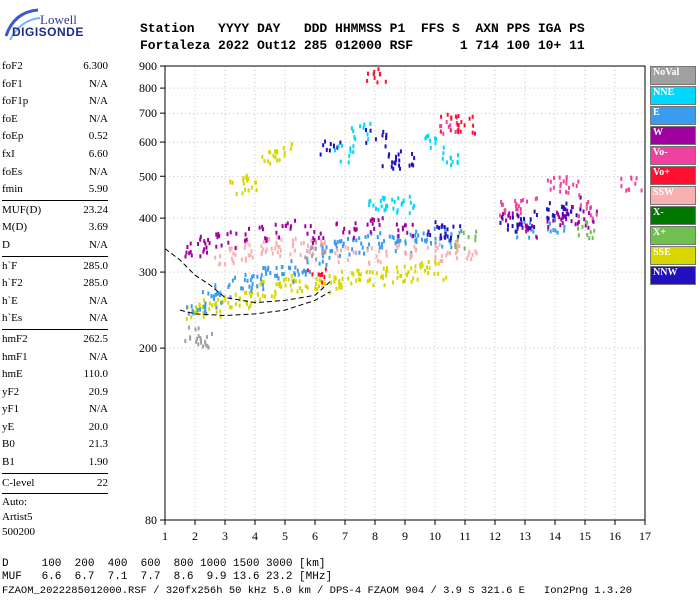  What do you see at coordinates (10, 300) in the screenshot?
I see `param-label: h`E` at bounding box center [10, 300].